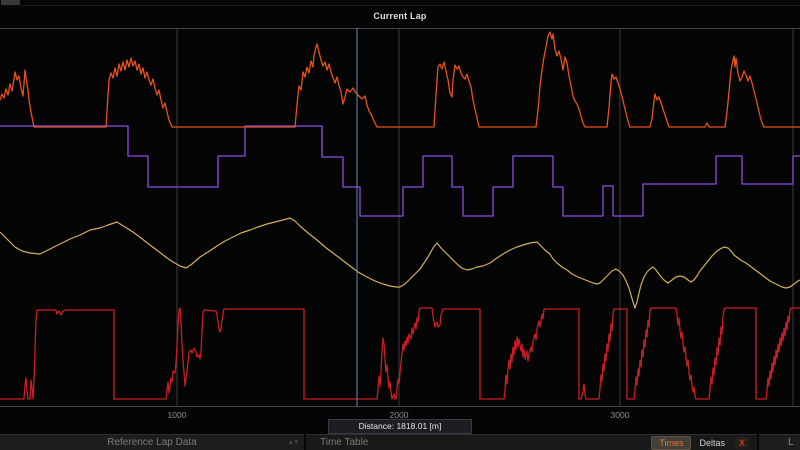  Describe the element at coordinates (620, 415) in the screenshot. I see `x-axis-label: 3000` at that location.